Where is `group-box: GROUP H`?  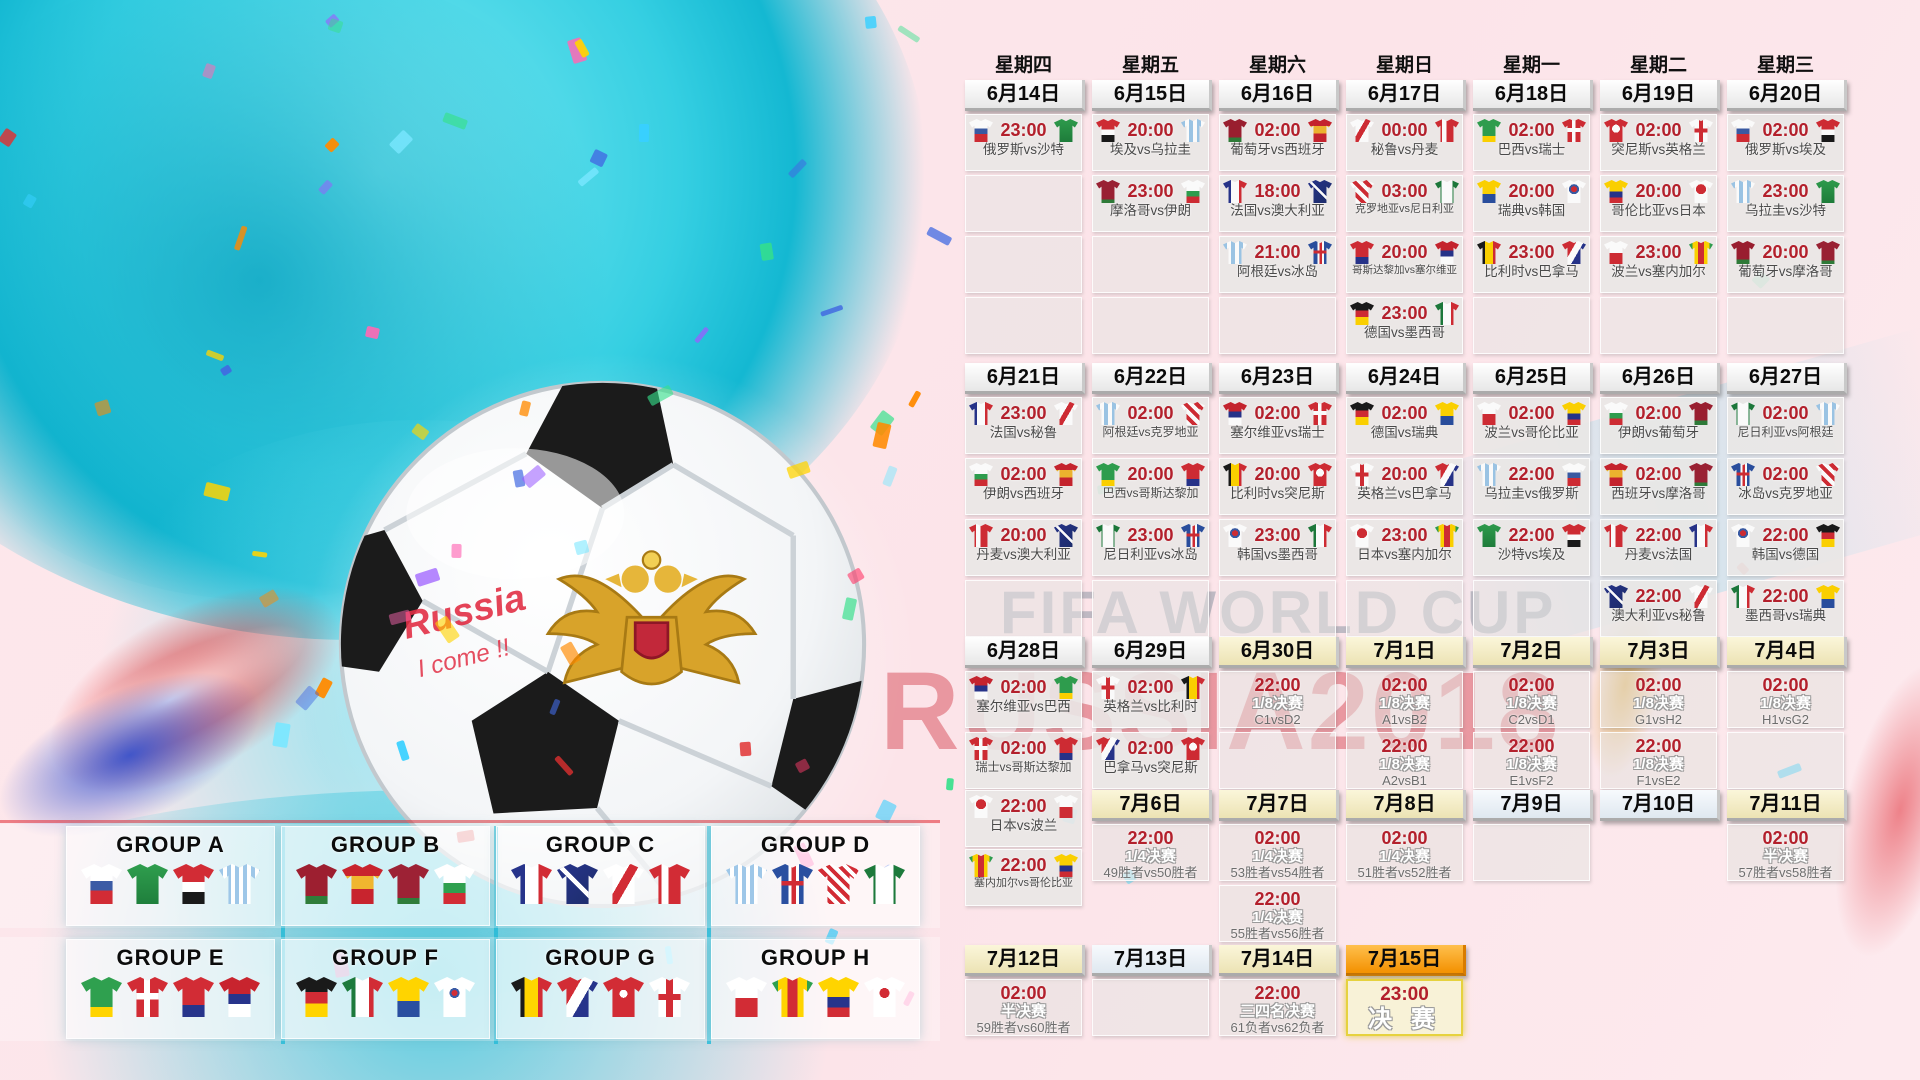
group-box: GROUP H is located at coordinates (815, 989).